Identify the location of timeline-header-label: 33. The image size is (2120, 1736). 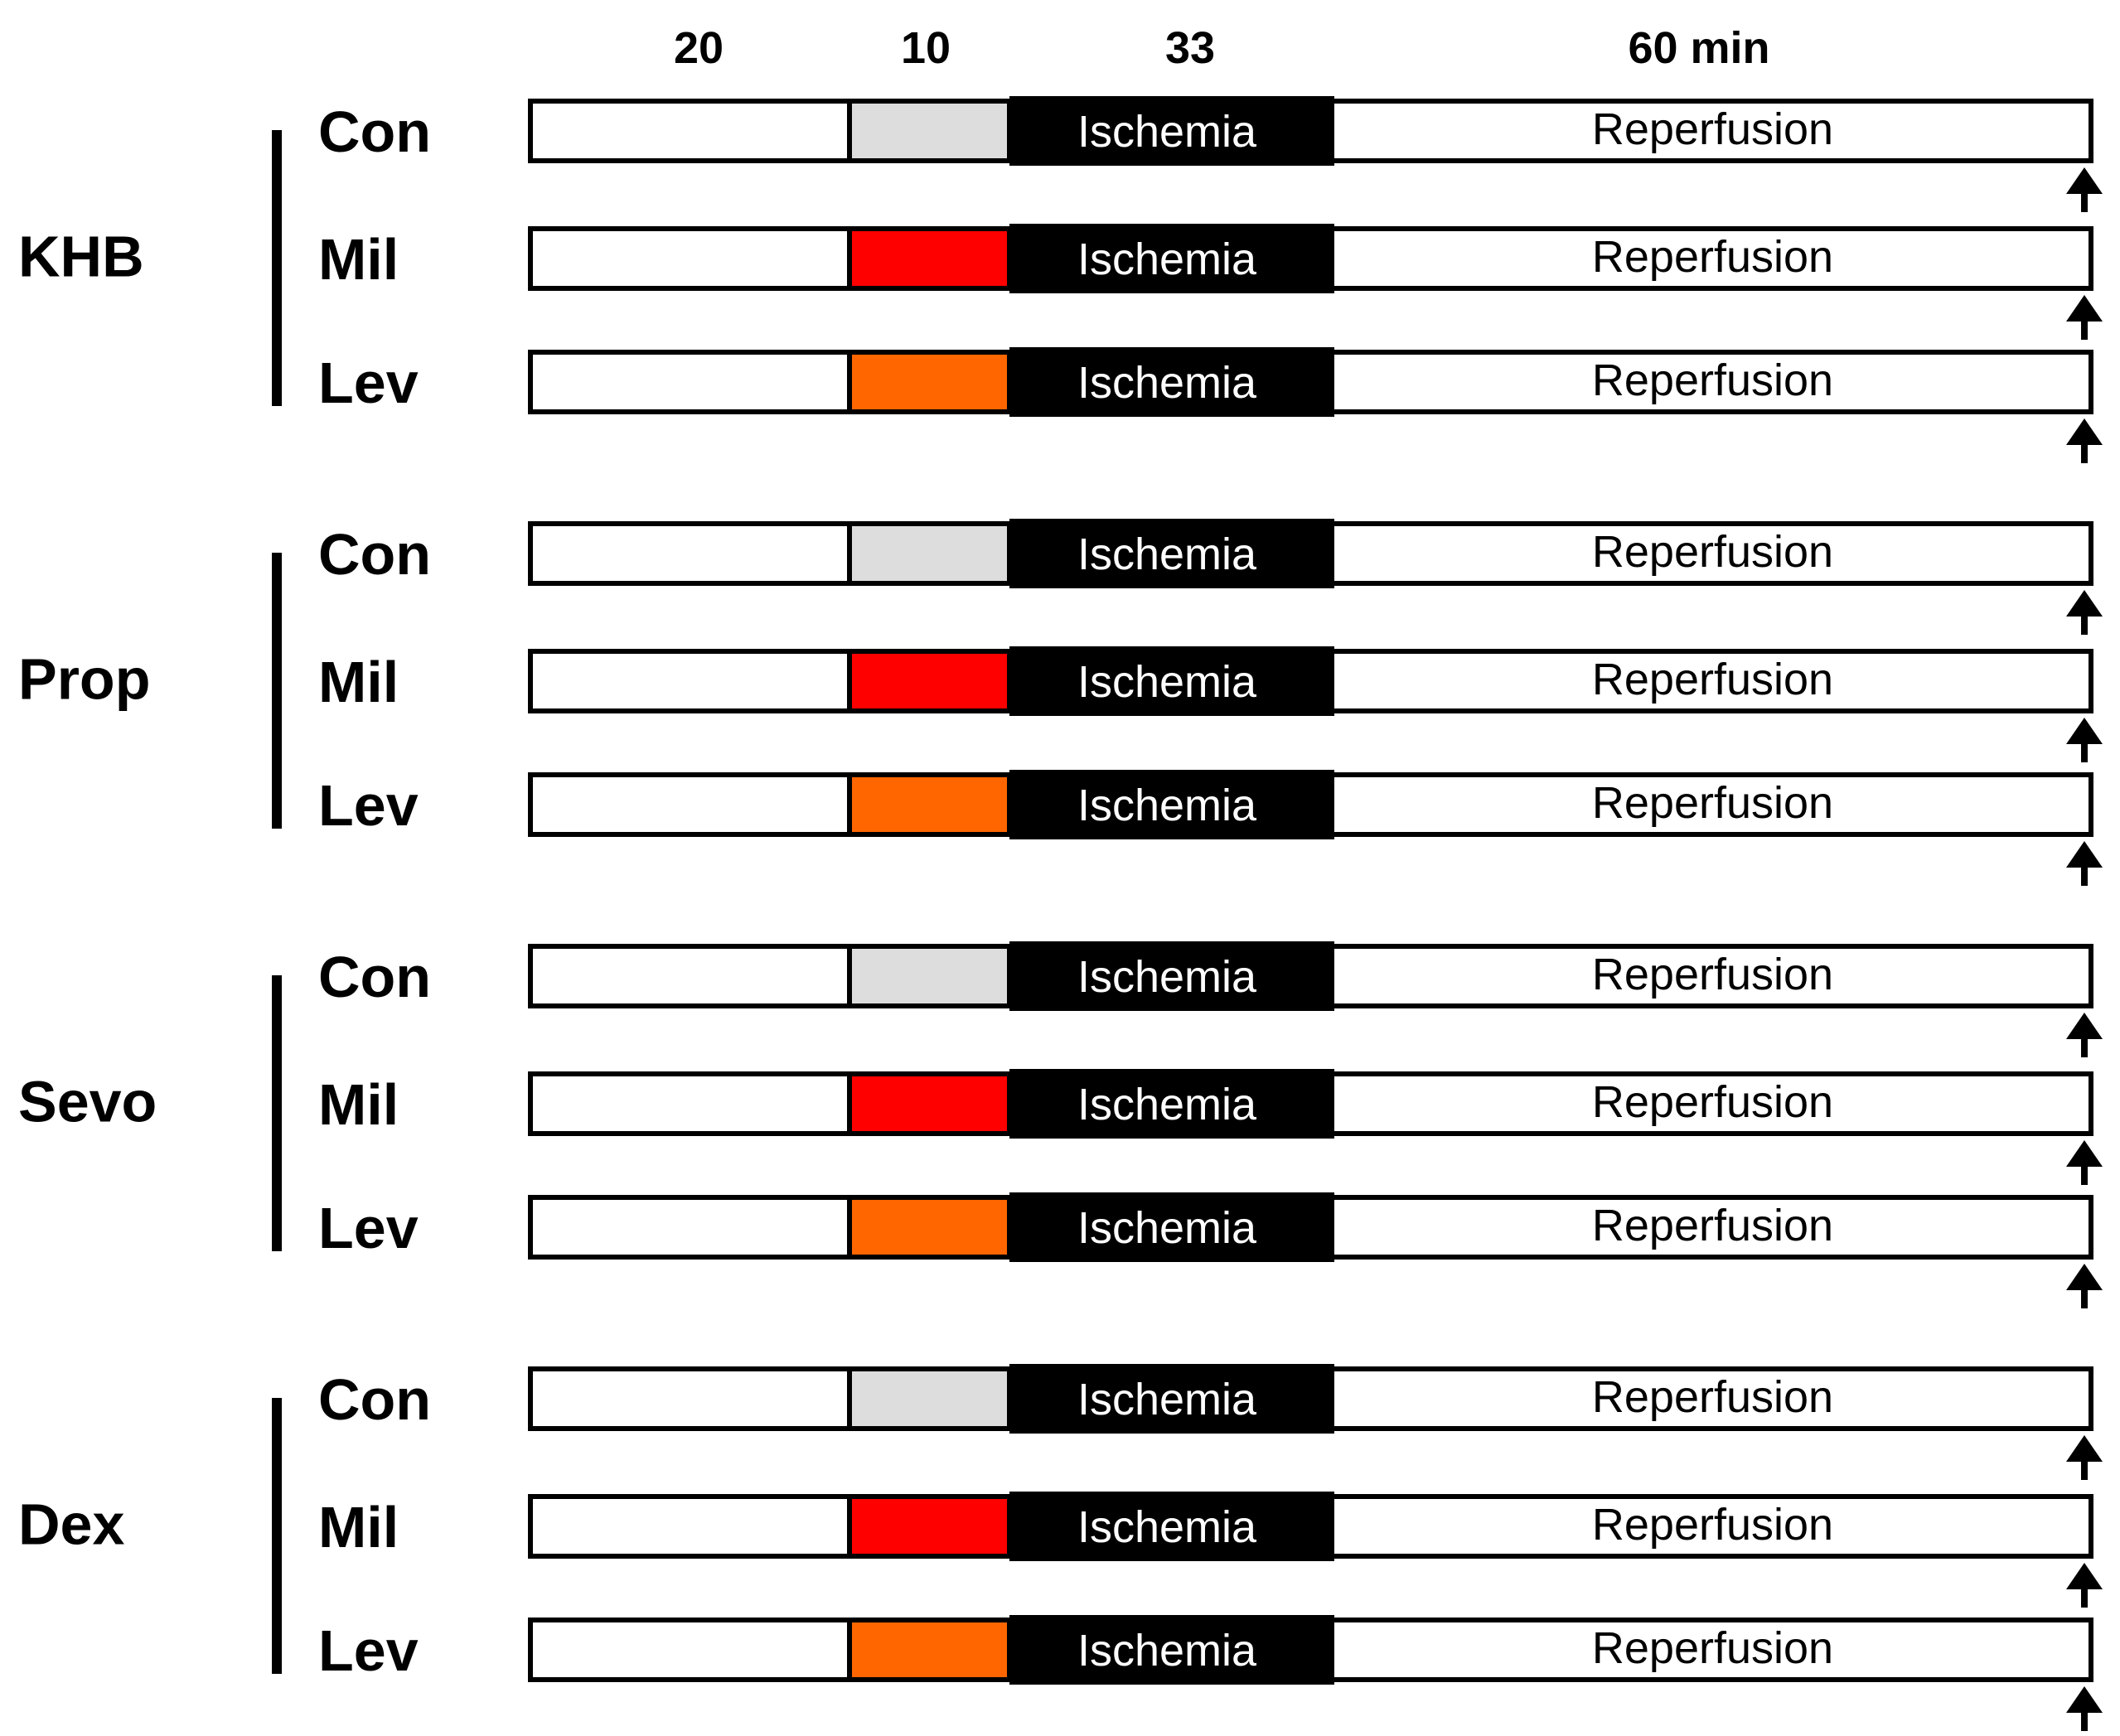
(1190, 48).